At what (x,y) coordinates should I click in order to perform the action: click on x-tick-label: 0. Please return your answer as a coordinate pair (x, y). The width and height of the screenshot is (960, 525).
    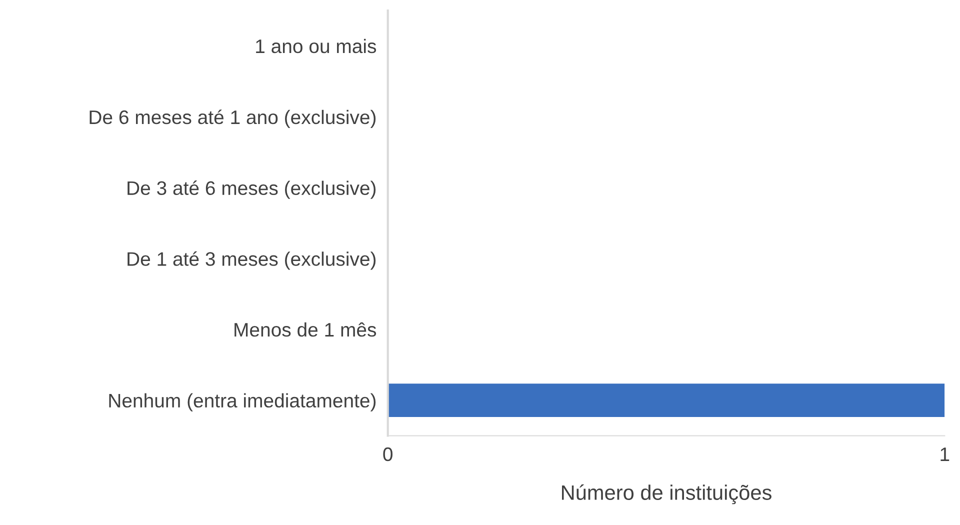
    Looking at the image, I should click on (387, 454).